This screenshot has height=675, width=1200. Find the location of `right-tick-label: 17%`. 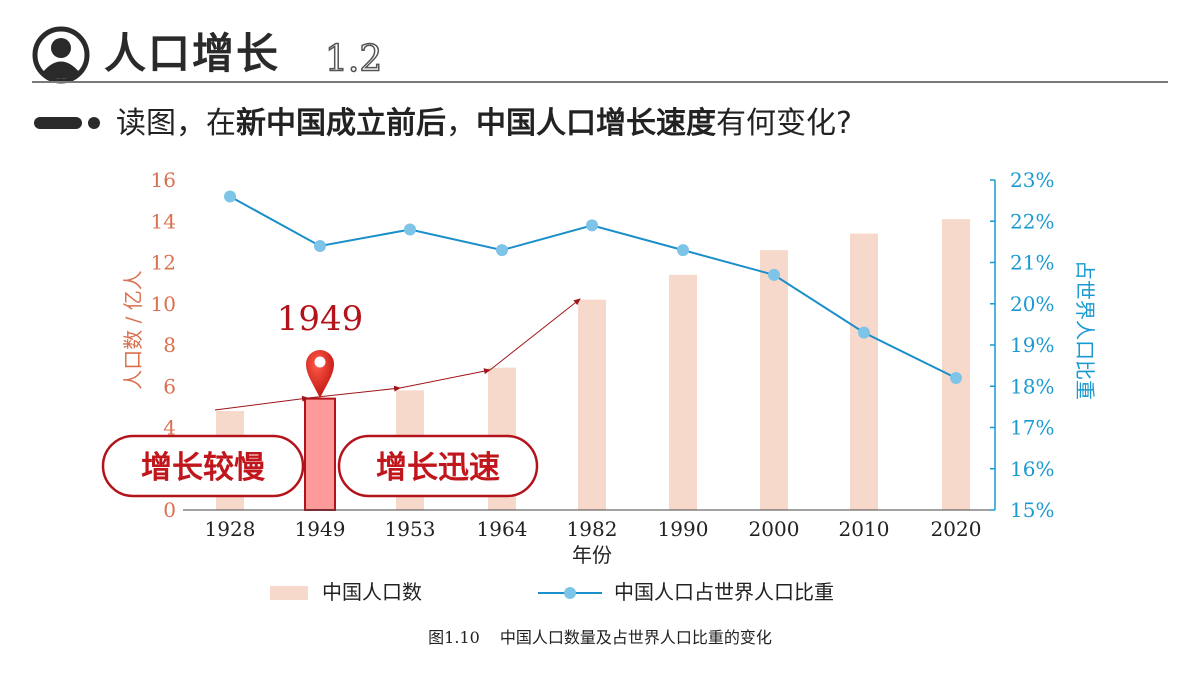

right-tick-label: 17% is located at coordinates (1032, 428).